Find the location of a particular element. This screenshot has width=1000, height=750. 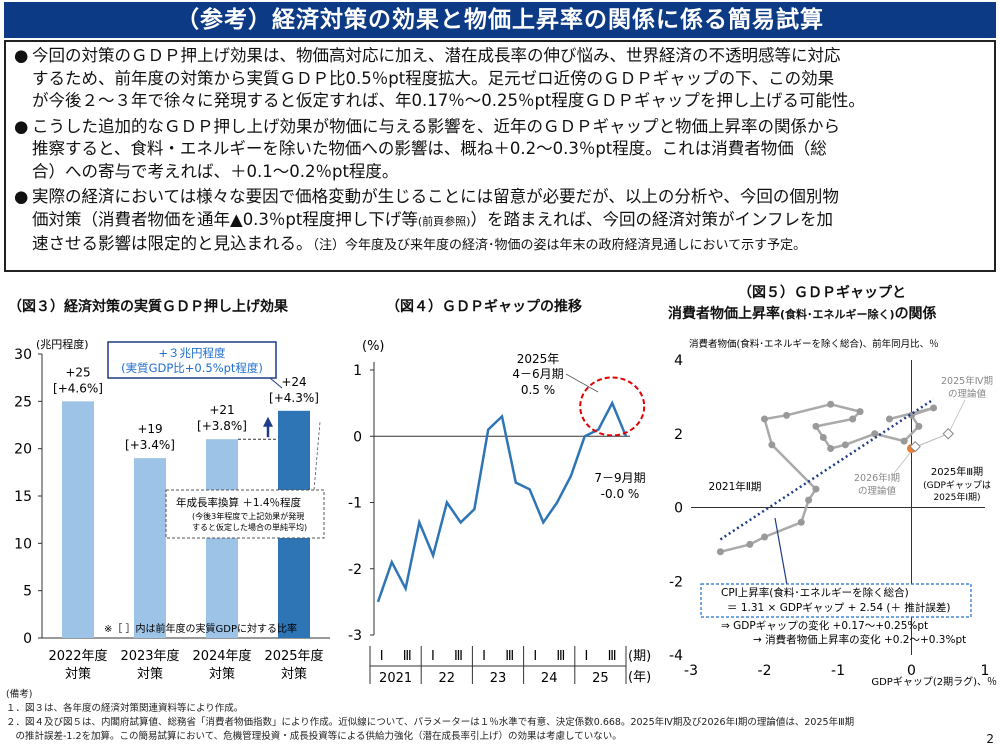

fig5-x-tick-label: 1 is located at coordinates (985, 671).